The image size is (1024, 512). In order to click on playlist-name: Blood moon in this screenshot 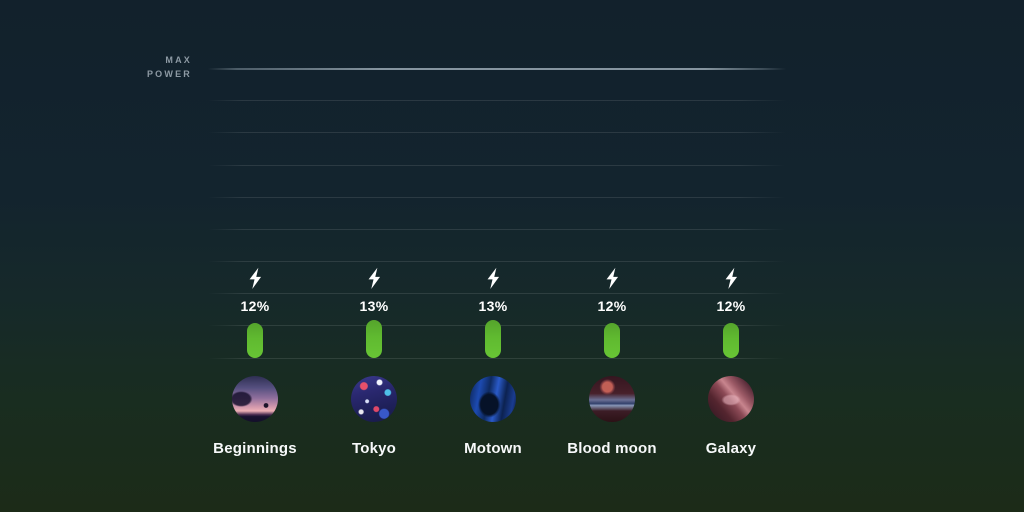, I will do `click(612, 448)`.